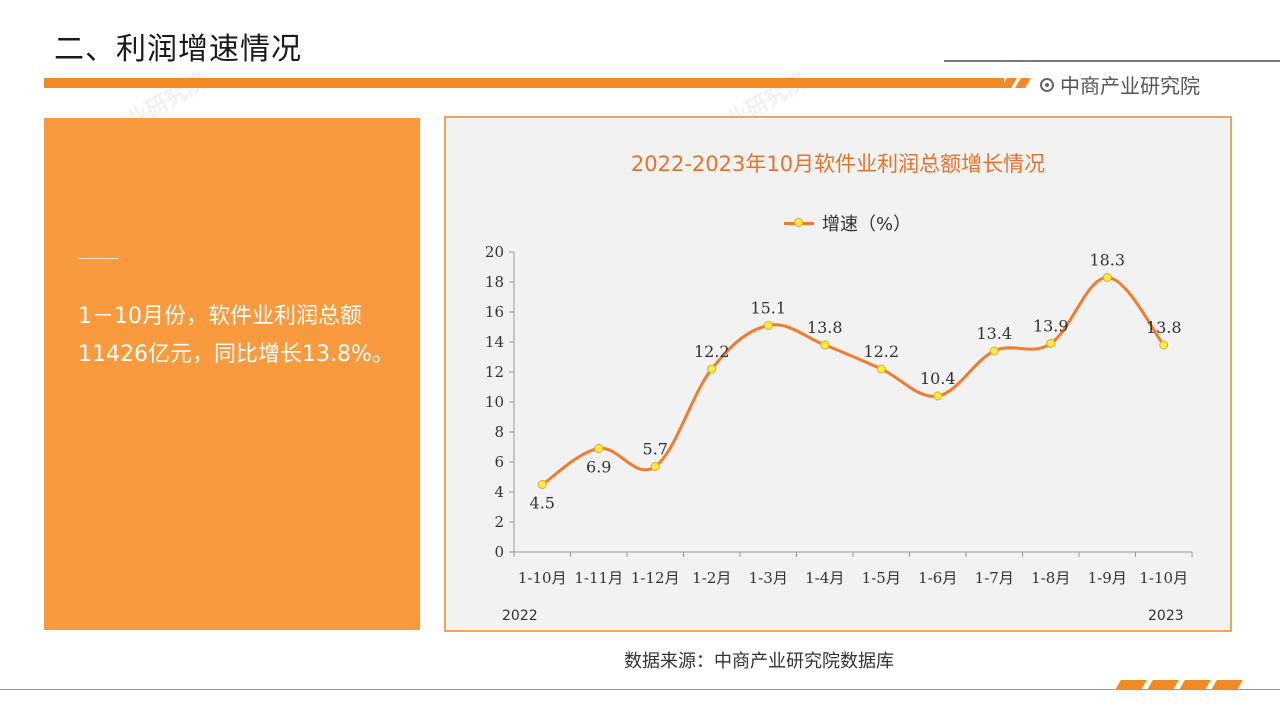 The image size is (1280, 720). I want to click on brand-logo: 中商产业研究院, so click(1120, 84).